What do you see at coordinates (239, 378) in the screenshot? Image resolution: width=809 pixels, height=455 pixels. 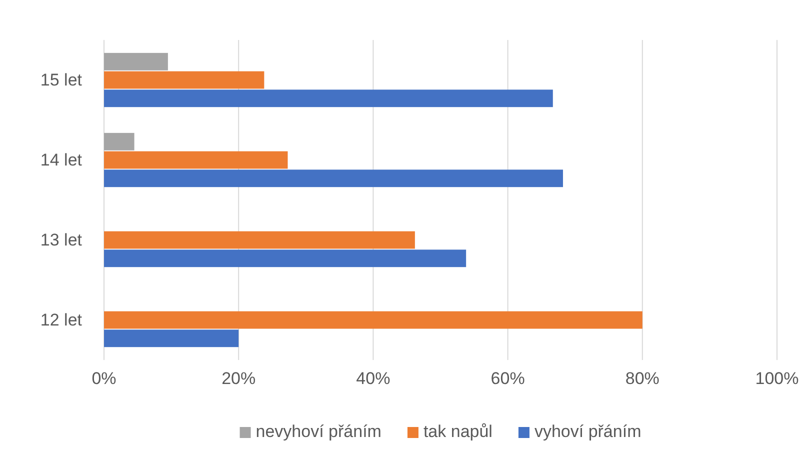 I see `x-tick-label: 20%` at bounding box center [239, 378].